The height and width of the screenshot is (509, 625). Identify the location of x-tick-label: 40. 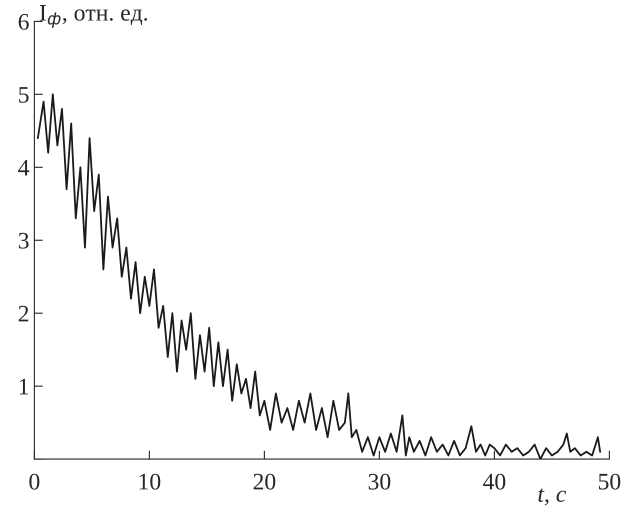
(494, 482).